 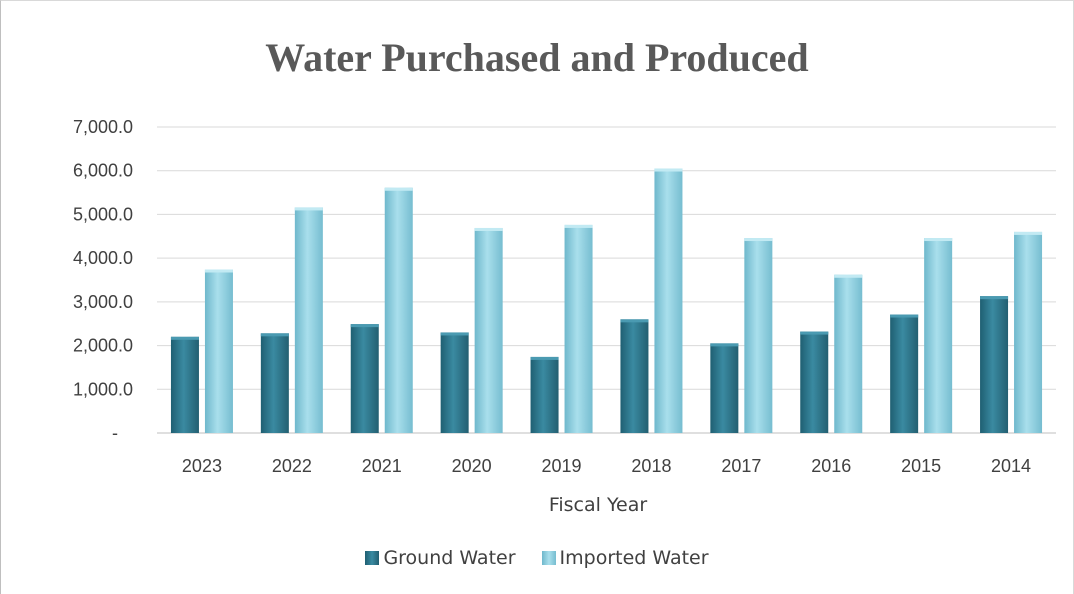 I want to click on y-tick-label: 2,000.0, so click(x=103, y=346).